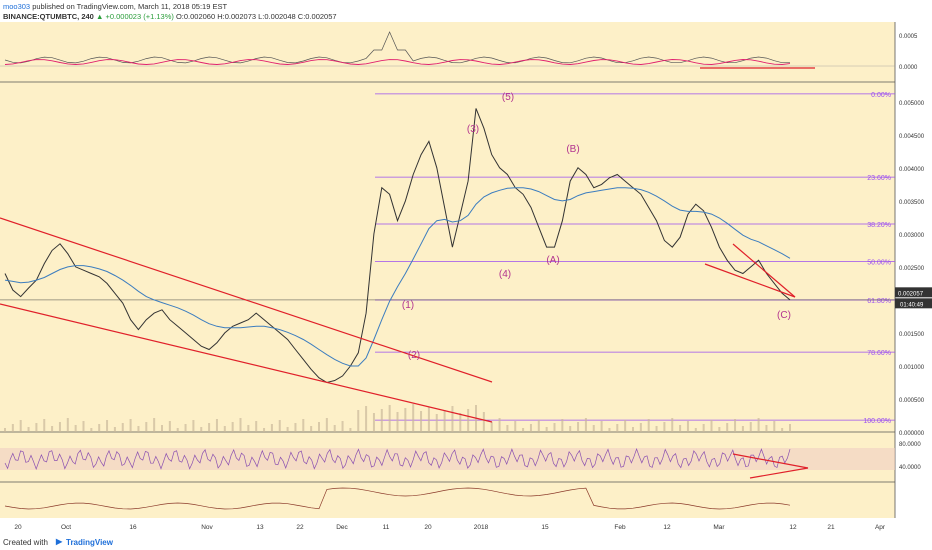  I want to click on time-axis-background, so click(447, 527).